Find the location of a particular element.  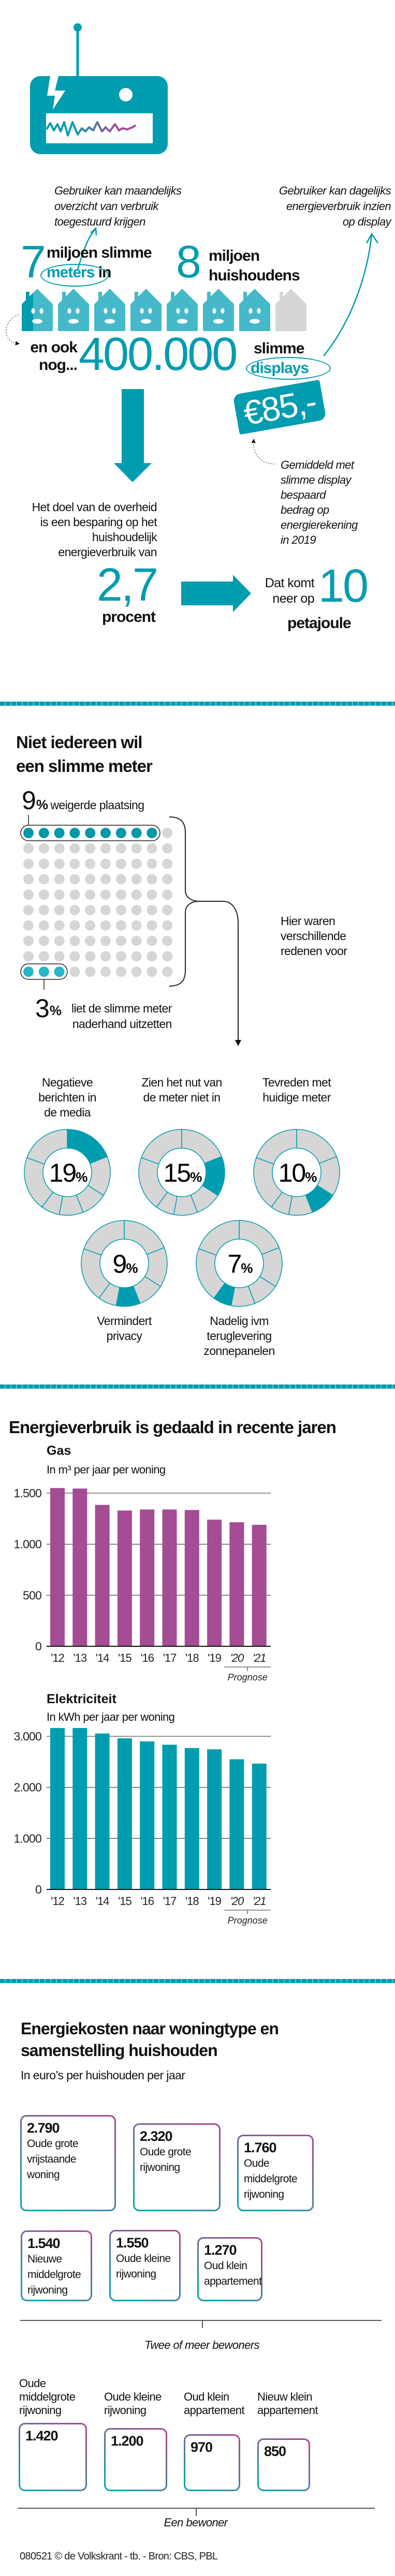

title-line: Niet iedereen wil is located at coordinates (79, 742).